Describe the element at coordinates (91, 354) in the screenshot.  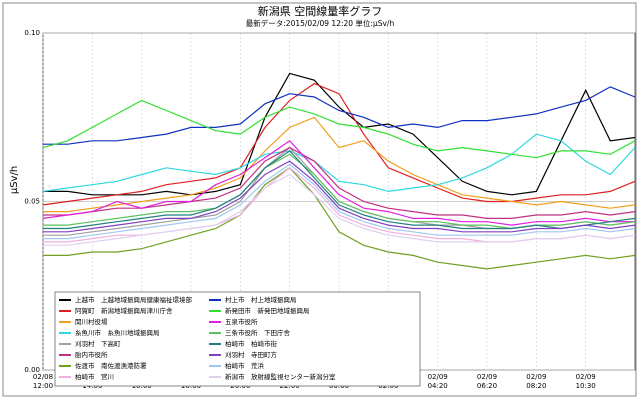
I see `legend-label: 胎内市役所` at that location.